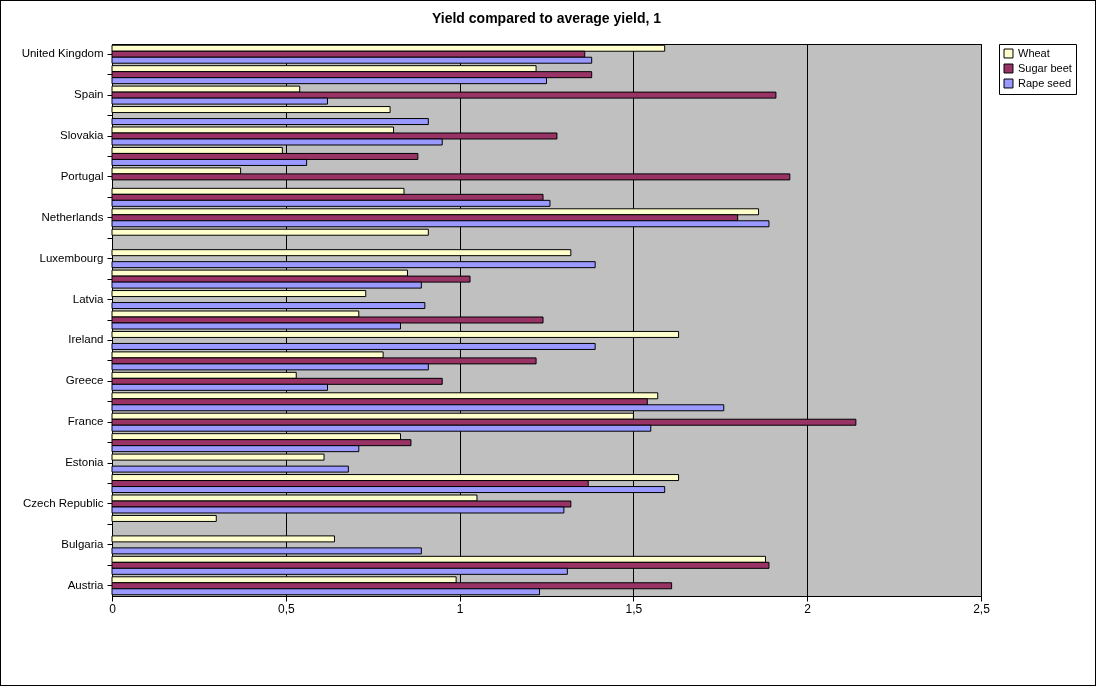 Image resolution: width=1098 pixels, height=688 pixels. I want to click on y-tick-label: Ireland, so click(86, 339).